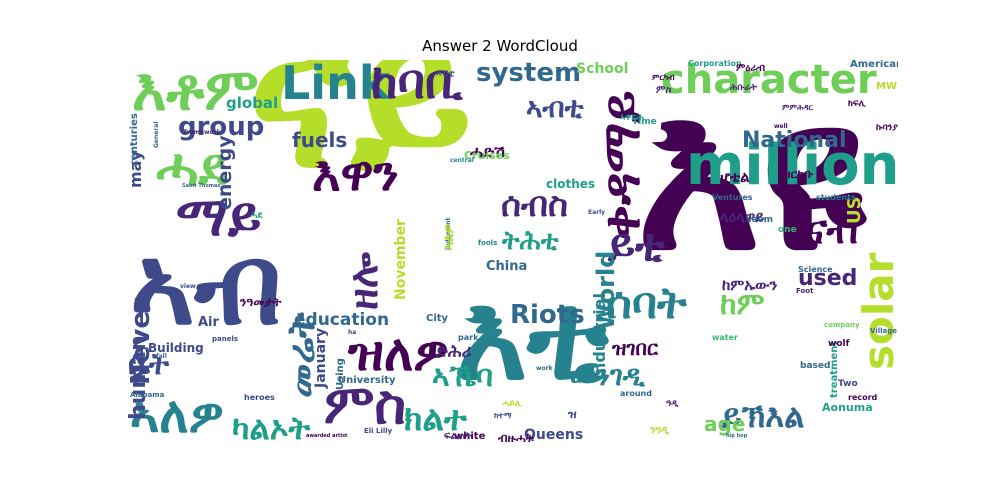 Image resolution: width=1000 pixels, height=500 pixels. What do you see at coordinates (221, 127) in the screenshot?
I see `word: group` at bounding box center [221, 127].